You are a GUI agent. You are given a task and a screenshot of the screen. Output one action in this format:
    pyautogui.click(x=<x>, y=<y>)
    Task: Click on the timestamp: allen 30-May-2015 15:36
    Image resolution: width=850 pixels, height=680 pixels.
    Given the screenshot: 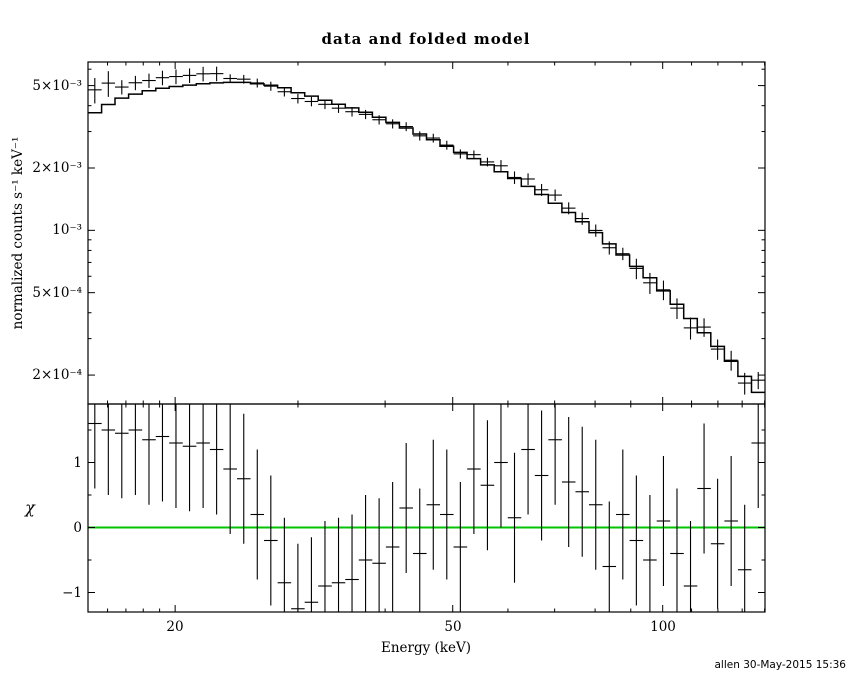 What is the action you would take?
    pyautogui.click(x=780, y=665)
    